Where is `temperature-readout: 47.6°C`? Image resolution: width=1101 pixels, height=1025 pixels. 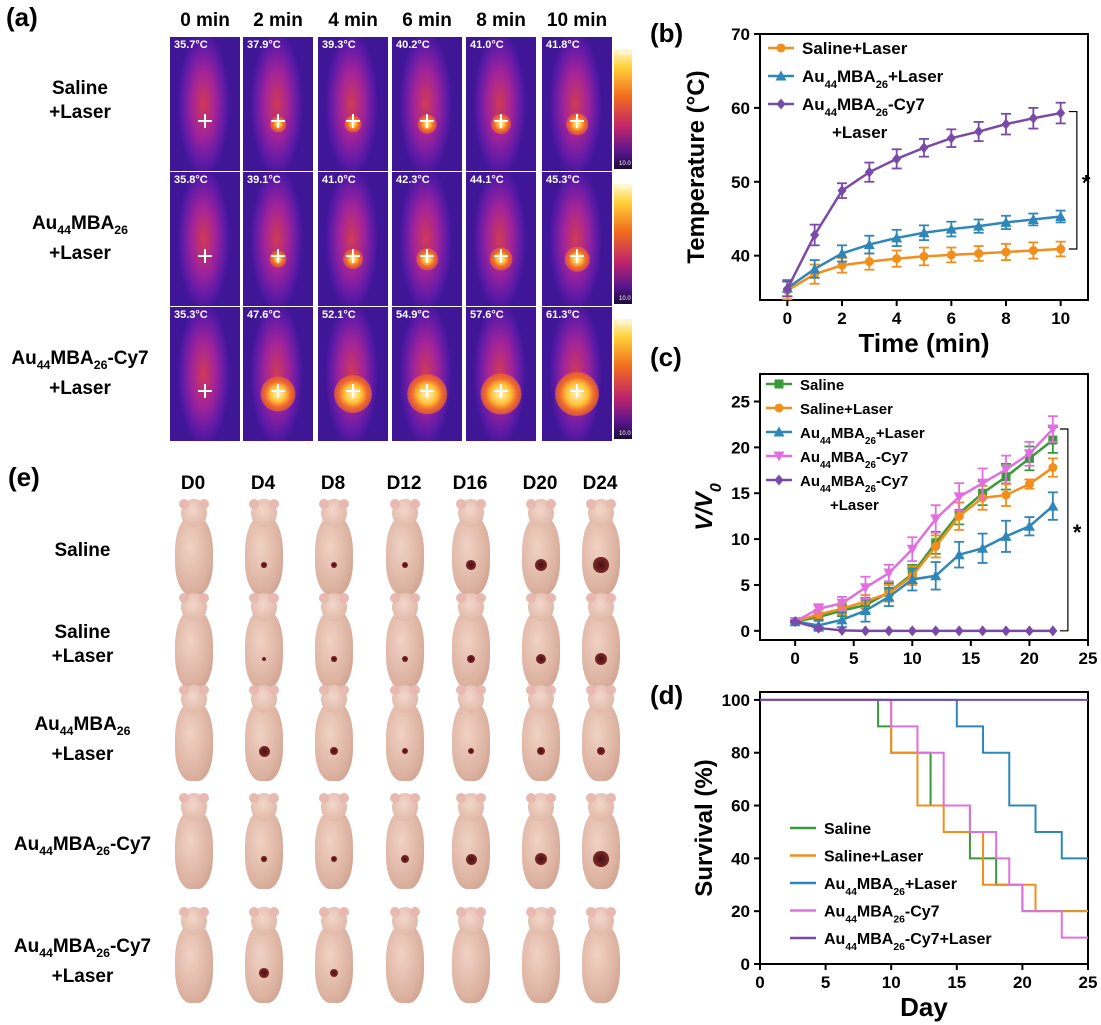
temperature-readout: 47.6°C is located at coordinates (264, 315).